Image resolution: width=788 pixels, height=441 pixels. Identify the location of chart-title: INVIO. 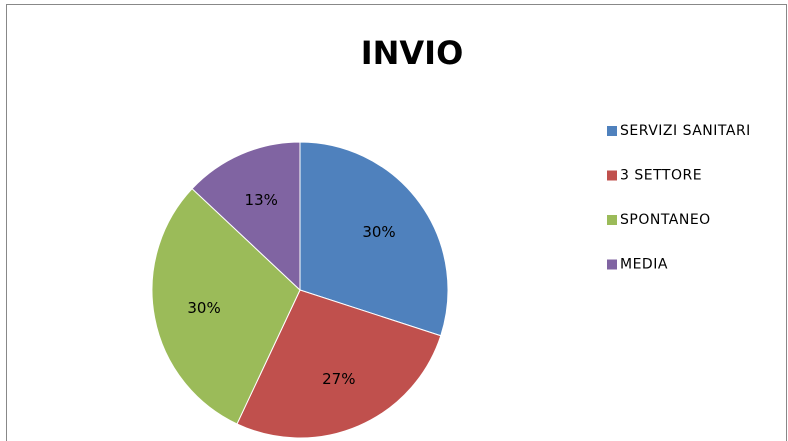
(412, 53).